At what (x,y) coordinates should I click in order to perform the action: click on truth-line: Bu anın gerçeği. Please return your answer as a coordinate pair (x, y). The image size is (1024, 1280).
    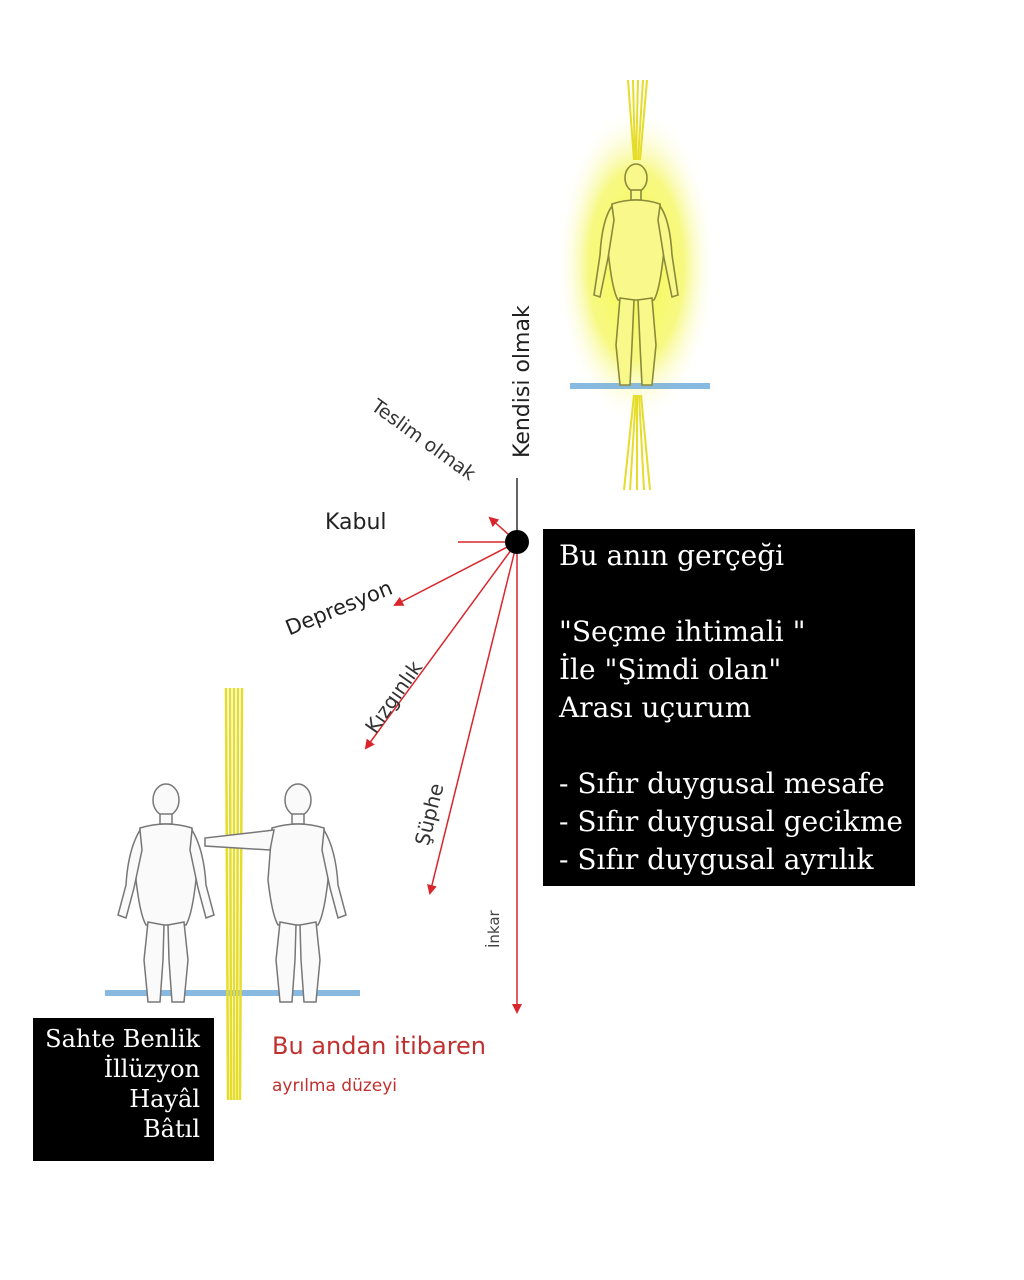
    Looking at the image, I should click on (672, 555).